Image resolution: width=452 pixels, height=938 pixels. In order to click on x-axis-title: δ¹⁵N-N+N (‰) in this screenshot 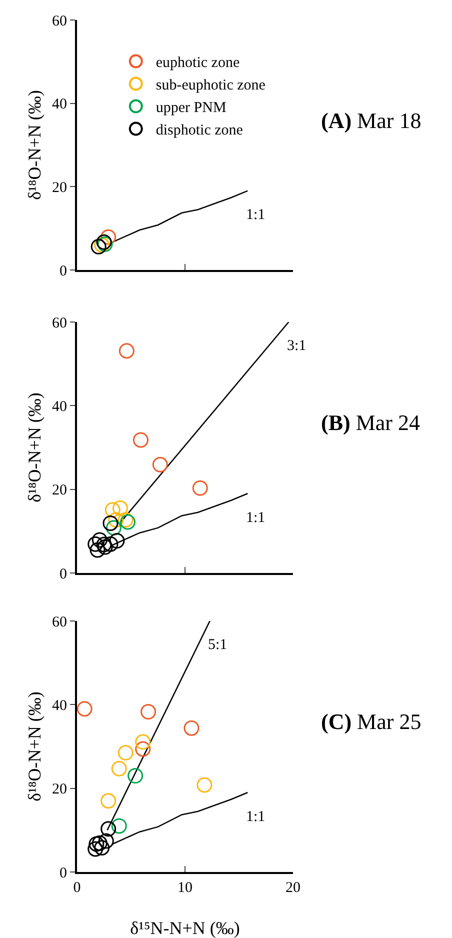, I will do `click(185, 928)`.